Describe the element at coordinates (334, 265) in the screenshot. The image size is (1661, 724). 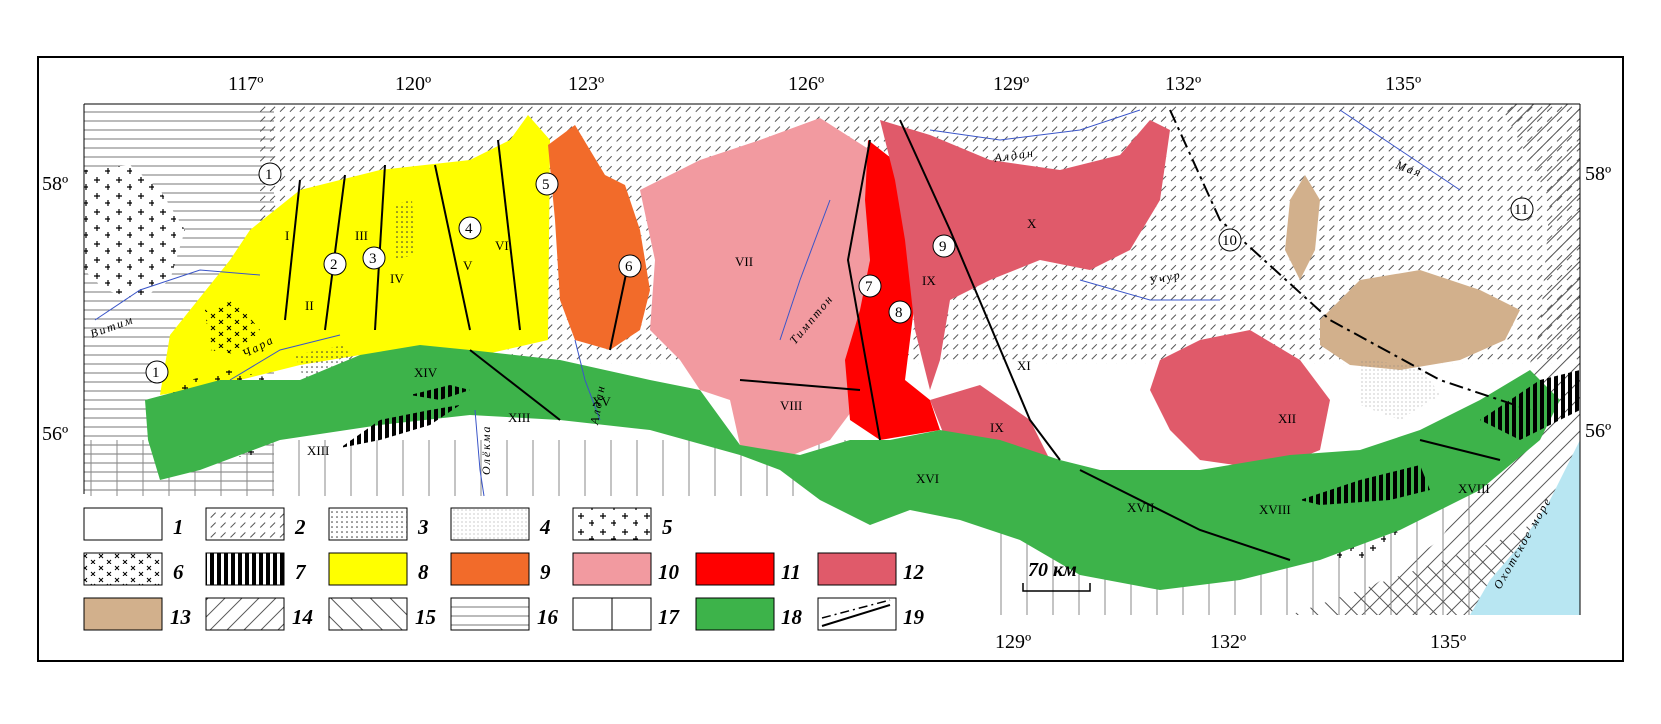
I see `fault-number: 2` at that location.